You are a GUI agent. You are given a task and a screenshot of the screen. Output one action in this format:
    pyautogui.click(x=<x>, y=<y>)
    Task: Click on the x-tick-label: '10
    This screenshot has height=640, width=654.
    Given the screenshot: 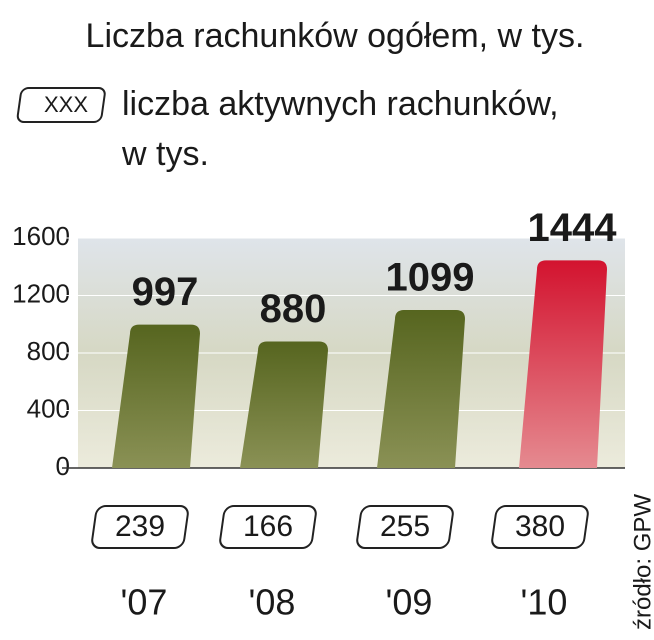 What is the action you would take?
    pyautogui.click(x=544, y=602)
    